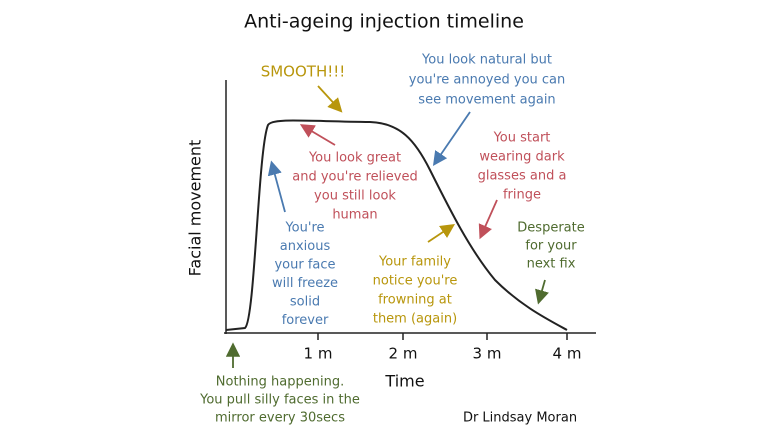  What do you see at coordinates (318, 354) in the screenshot?
I see `x-tick-label: 1 m` at bounding box center [318, 354].